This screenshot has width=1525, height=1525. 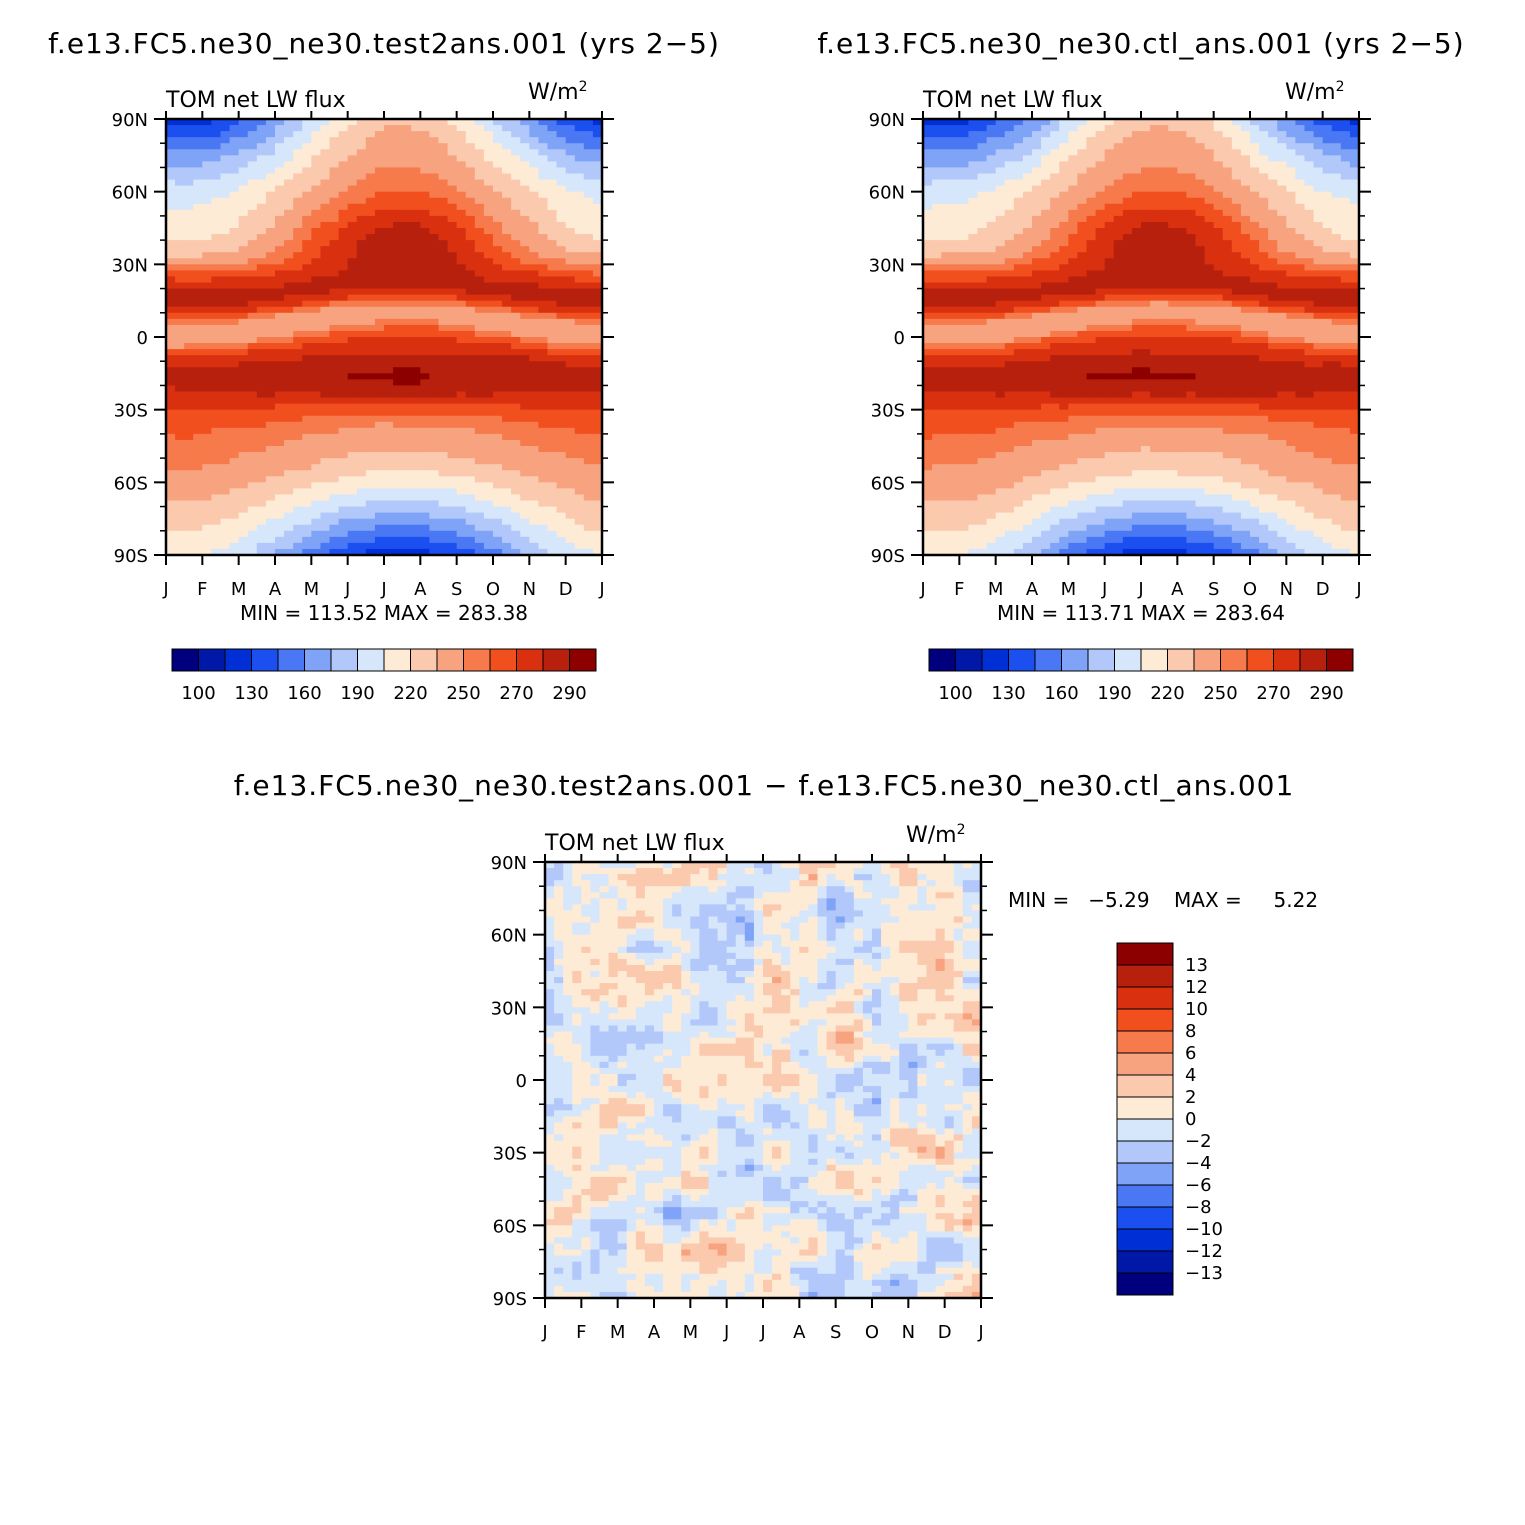 What do you see at coordinates (384, 676) in the screenshot?
I see `panel-test-colorbar: 100 130 160 190 220 250 270 290` at bounding box center [384, 676].